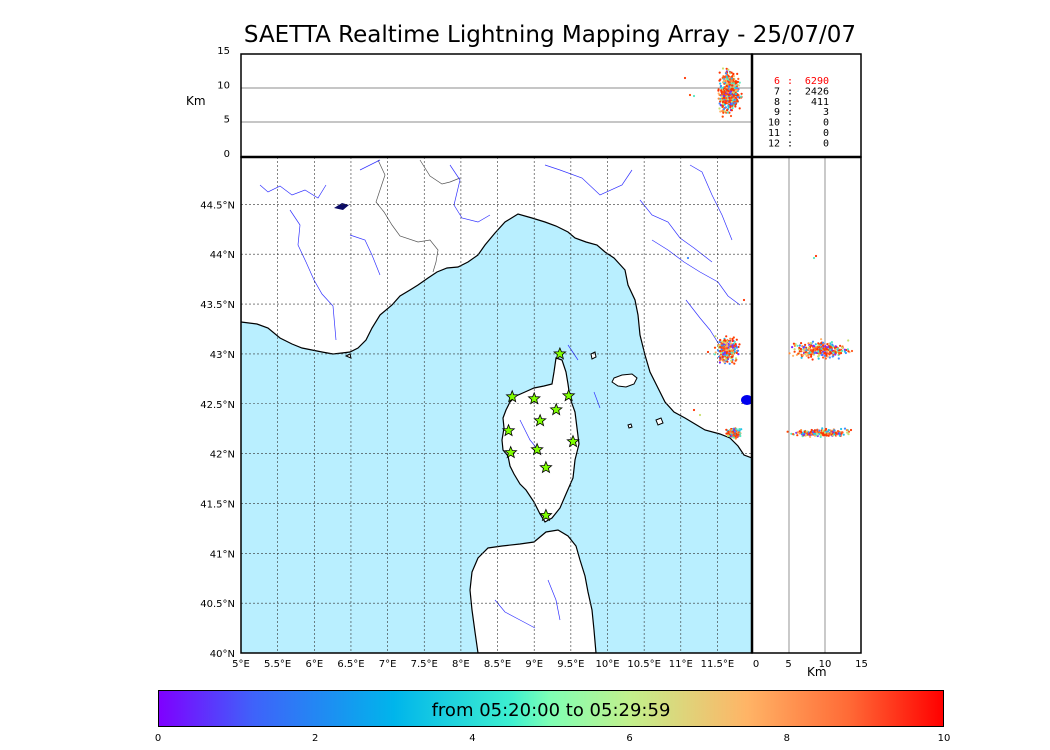 The width and height of the screenshot is (1050, 750). I want to click on strike-count: 411, so click(820, 102).